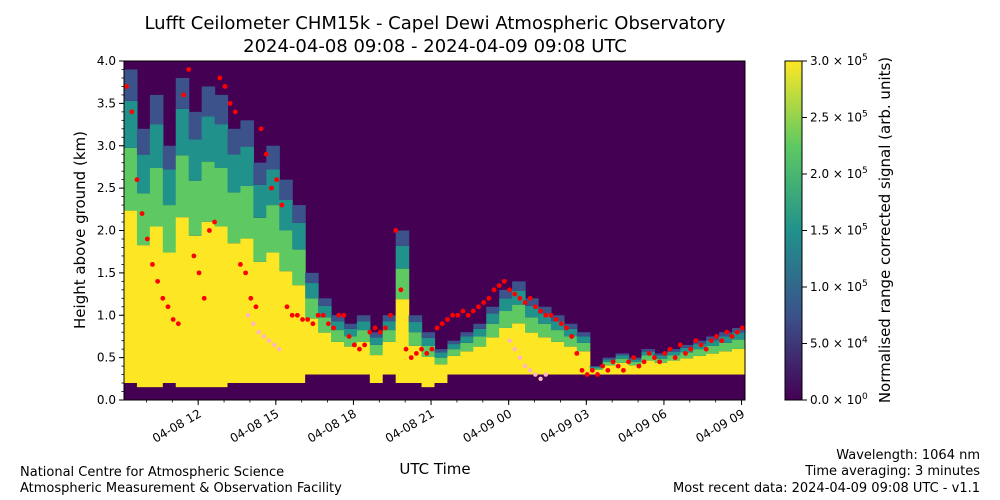  What do you see at coordinates (110, 230) in the screenshot?
I see `y-axis: 0.0 0.5 1.0 1.5 2.0 2.5 3.0 3.5 4.0` at bounding box center [110, 230].